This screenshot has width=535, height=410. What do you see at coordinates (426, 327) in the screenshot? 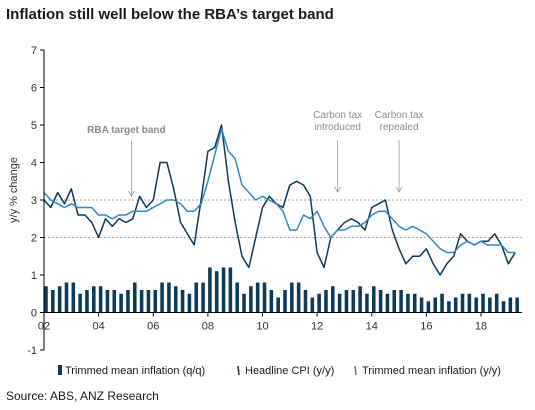
I see `x-tick-label: 16` at bounding box center [426, 327].